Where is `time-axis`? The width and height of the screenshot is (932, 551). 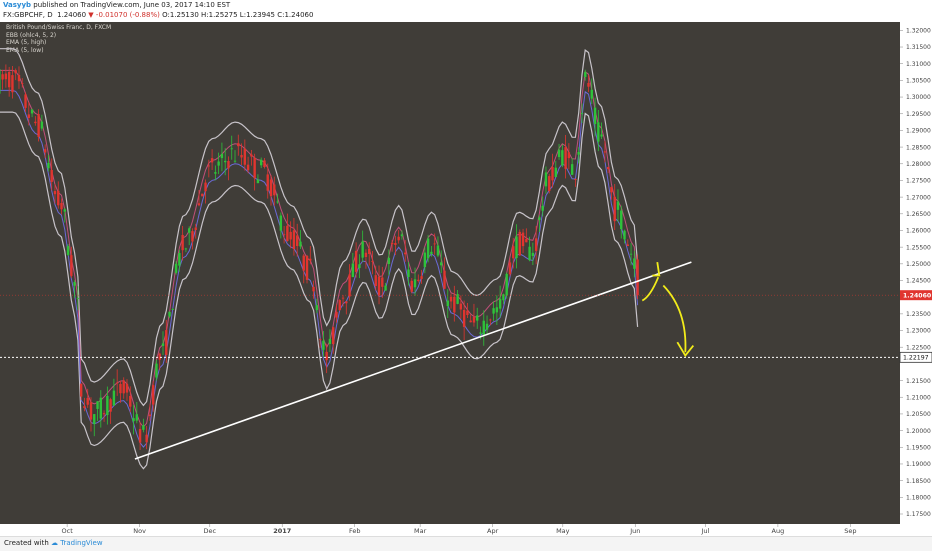 time-axis is located at coordinates (466, 530).